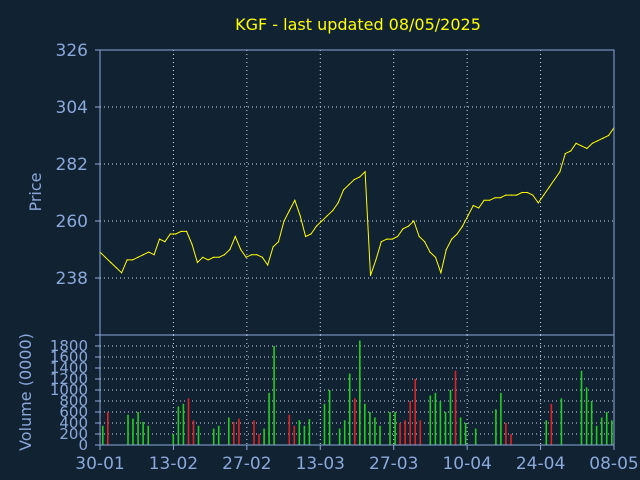 The height and width of the screenshot is (480, 640). I want to click on price-tick-label: 304, so click(72, 108).